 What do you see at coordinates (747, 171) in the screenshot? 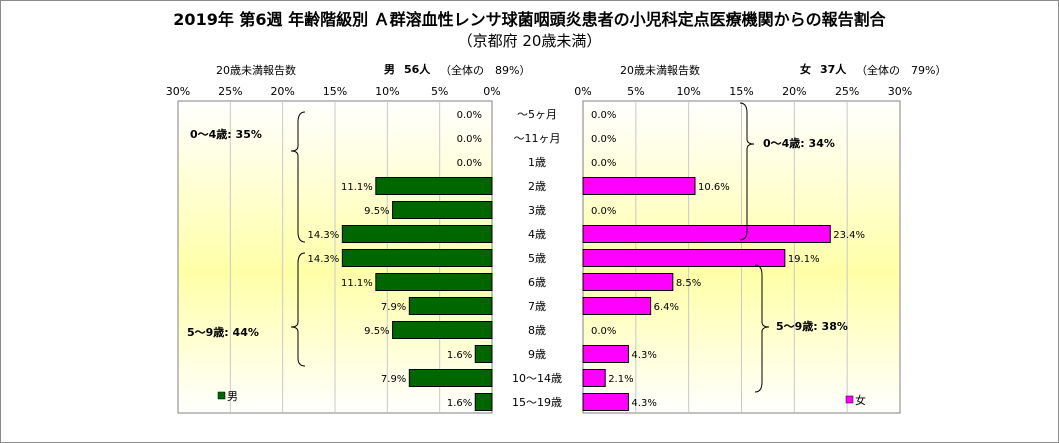
I see `female-0-4-bracket` at bounding box center [747, 171].